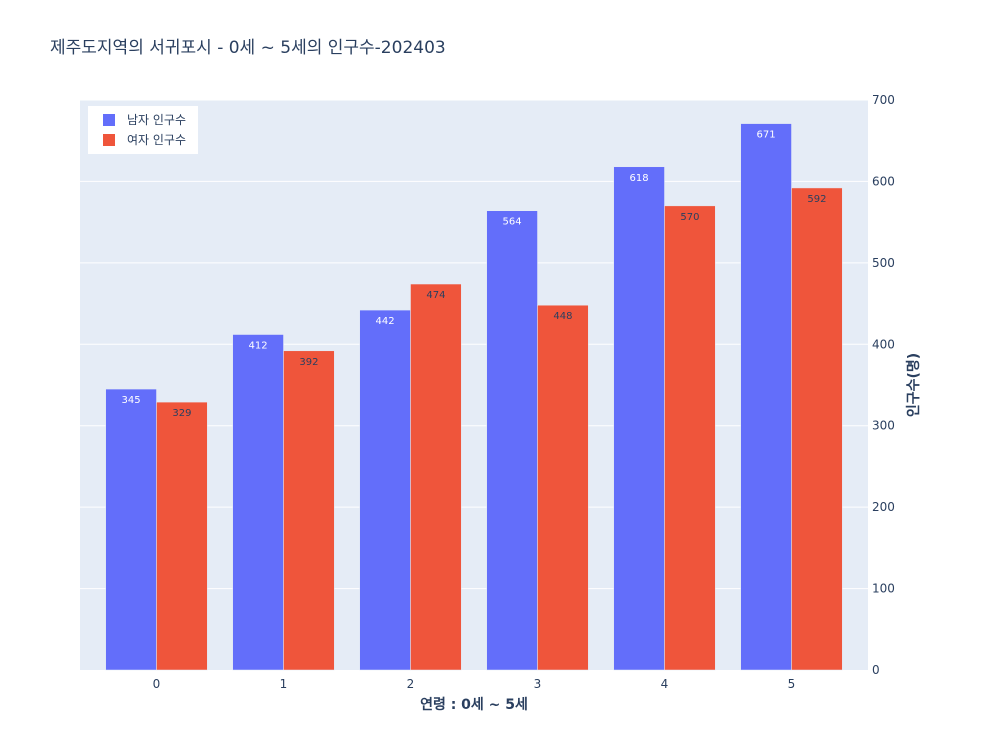 This screenshot has width=1000, height=750. What do you see at coordinates (435, 295) in the screenshot?
I see `bar-value-label: 474` at bounding box center [435, 295].